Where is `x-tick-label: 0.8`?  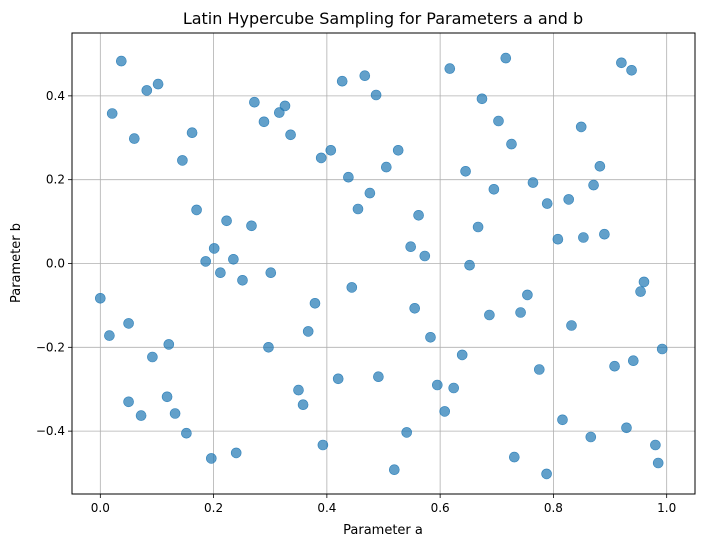
x-tick-label: 0.8 is located at coordinates (553, 508).